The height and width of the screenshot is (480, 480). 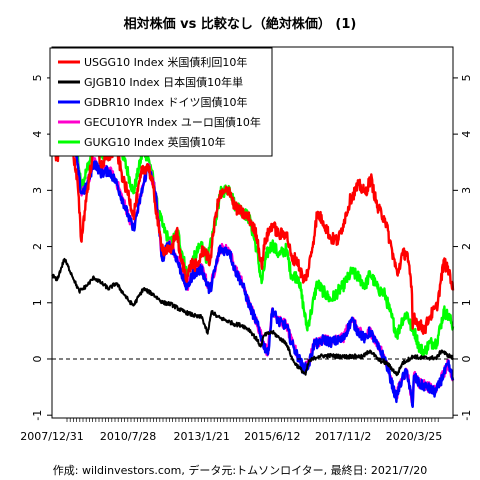 What do you see at coordinates (466, 246) in the screenshot?
I see `y-tick-label-right: 2` at bounding box center [466, 246].